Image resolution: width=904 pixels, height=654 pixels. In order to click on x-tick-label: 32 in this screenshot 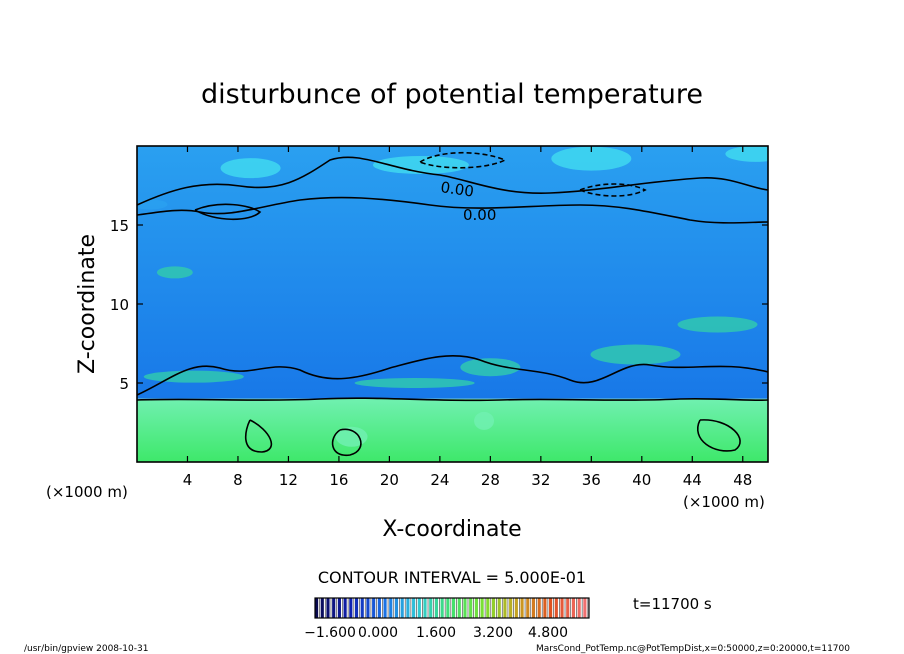, I will do `click(540, 480)`.